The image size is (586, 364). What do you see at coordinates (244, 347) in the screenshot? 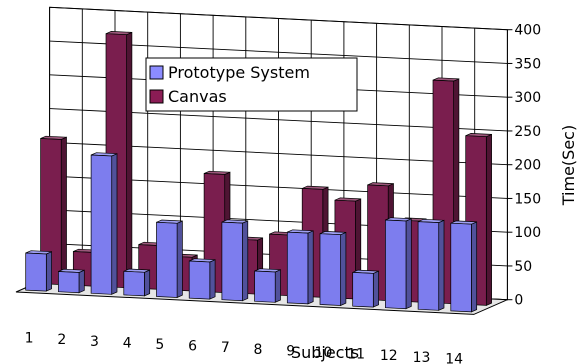
I see `x-axis-ticks: 1 2 3 4 5 6 7 8 9 10 11 12 13 14` at bounding box center [244, 347].